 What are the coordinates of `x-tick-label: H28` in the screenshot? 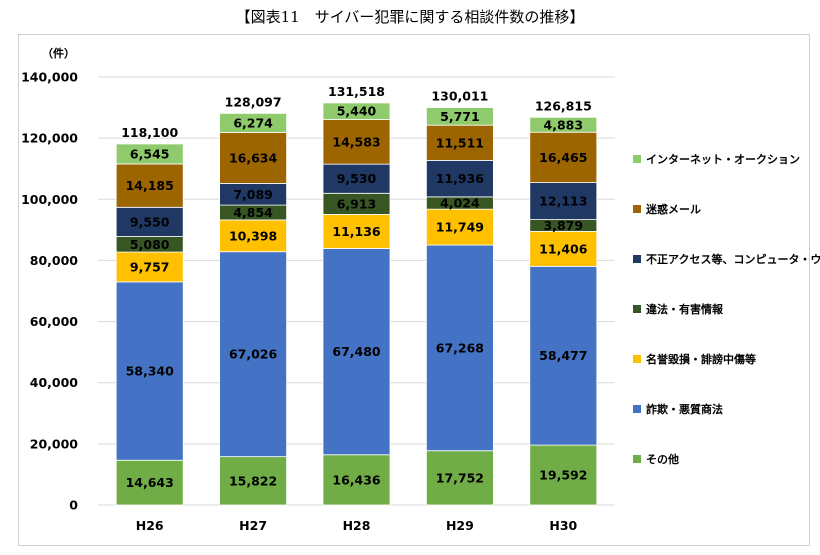 It's located at (357, 525).